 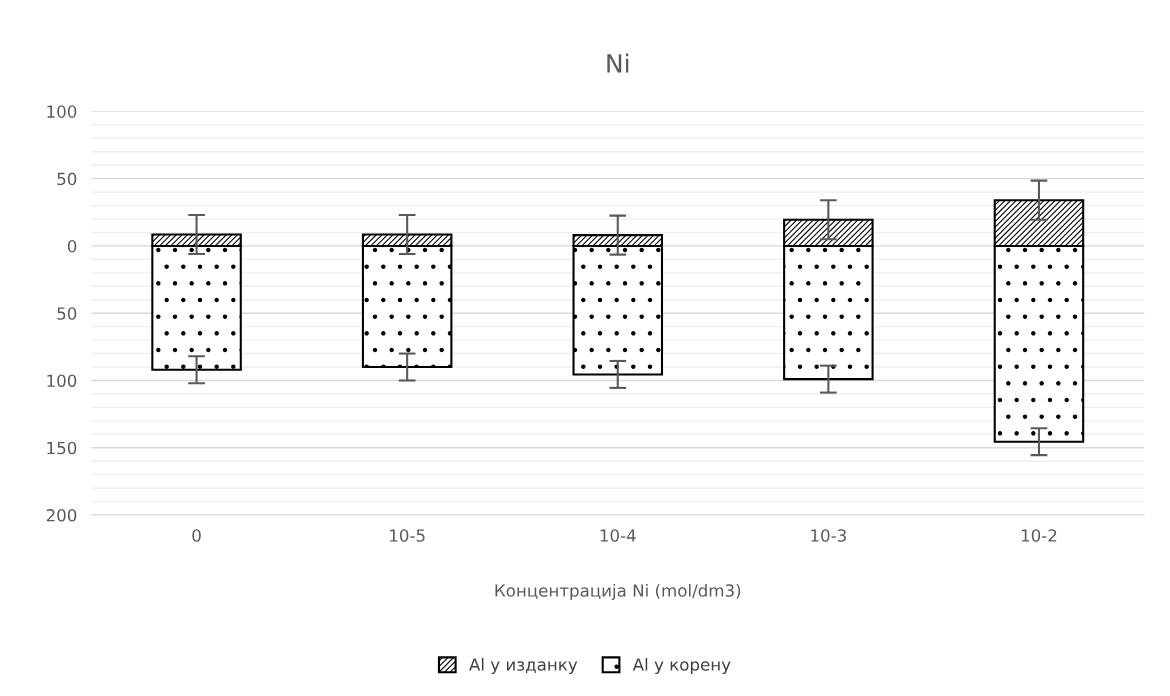 What do you see at coordinates (523, 666) in the screenshot?
I see `legend-label: Al у изданку` at bounding box center [523, 666].